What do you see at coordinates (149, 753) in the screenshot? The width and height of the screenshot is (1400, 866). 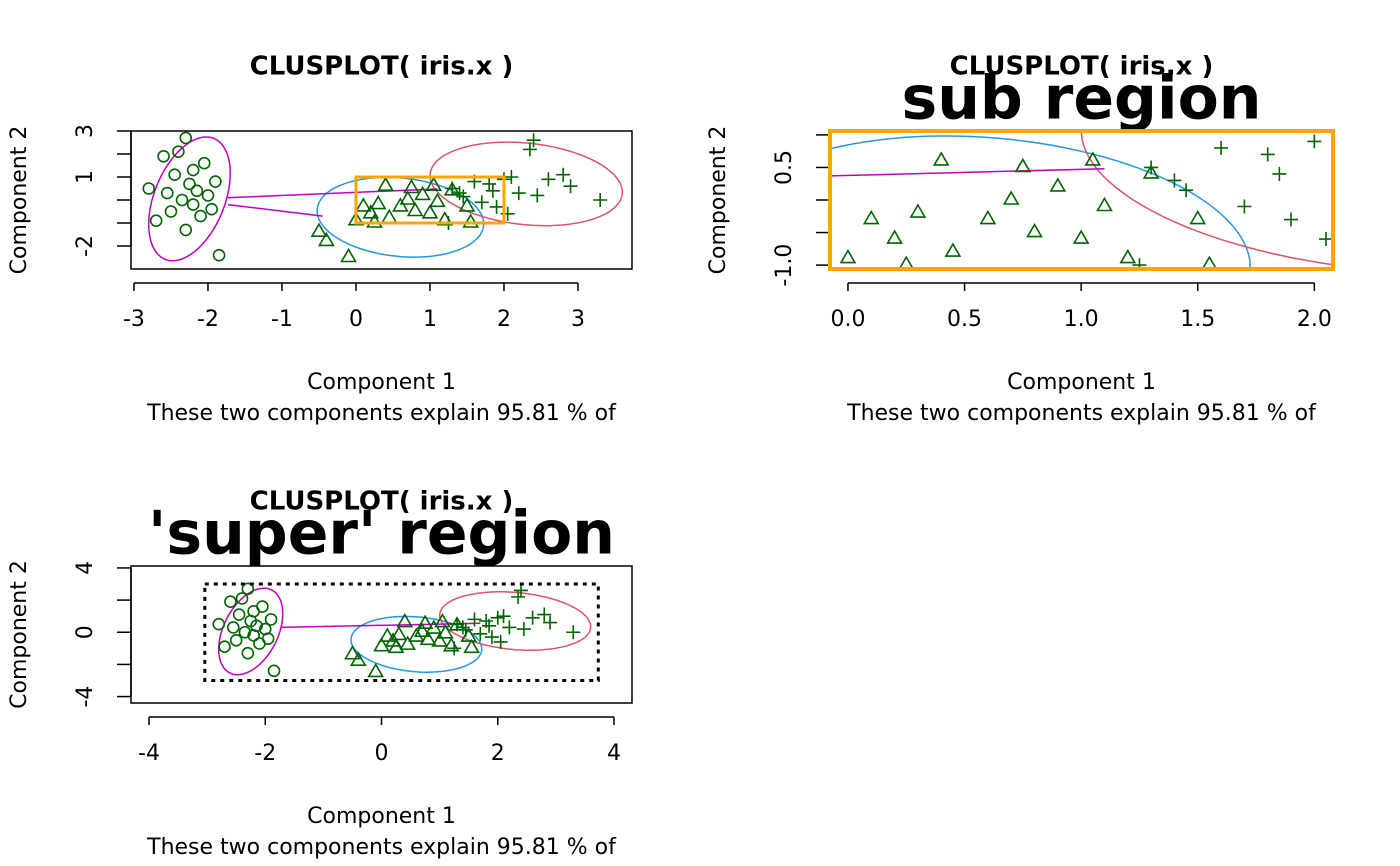 I see `x-tick-label: -4` at bounding box center [149, 753].